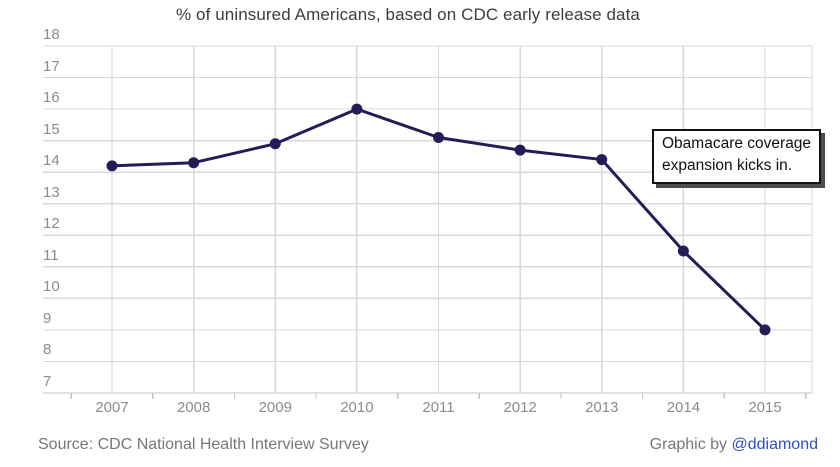  I want to click on y-tick-label: 14, so click(51, 161).